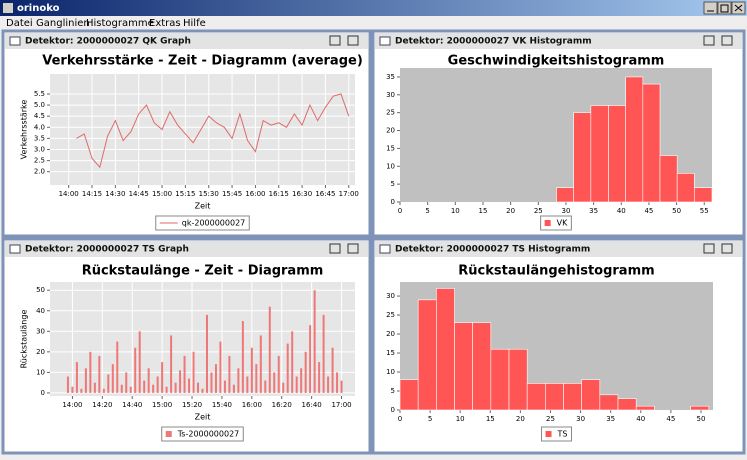 The height and width of the screenshot is (460, 747). Describe the element at coordinates (15, 41) in the screenshot. I see `frame-icon` at that location.